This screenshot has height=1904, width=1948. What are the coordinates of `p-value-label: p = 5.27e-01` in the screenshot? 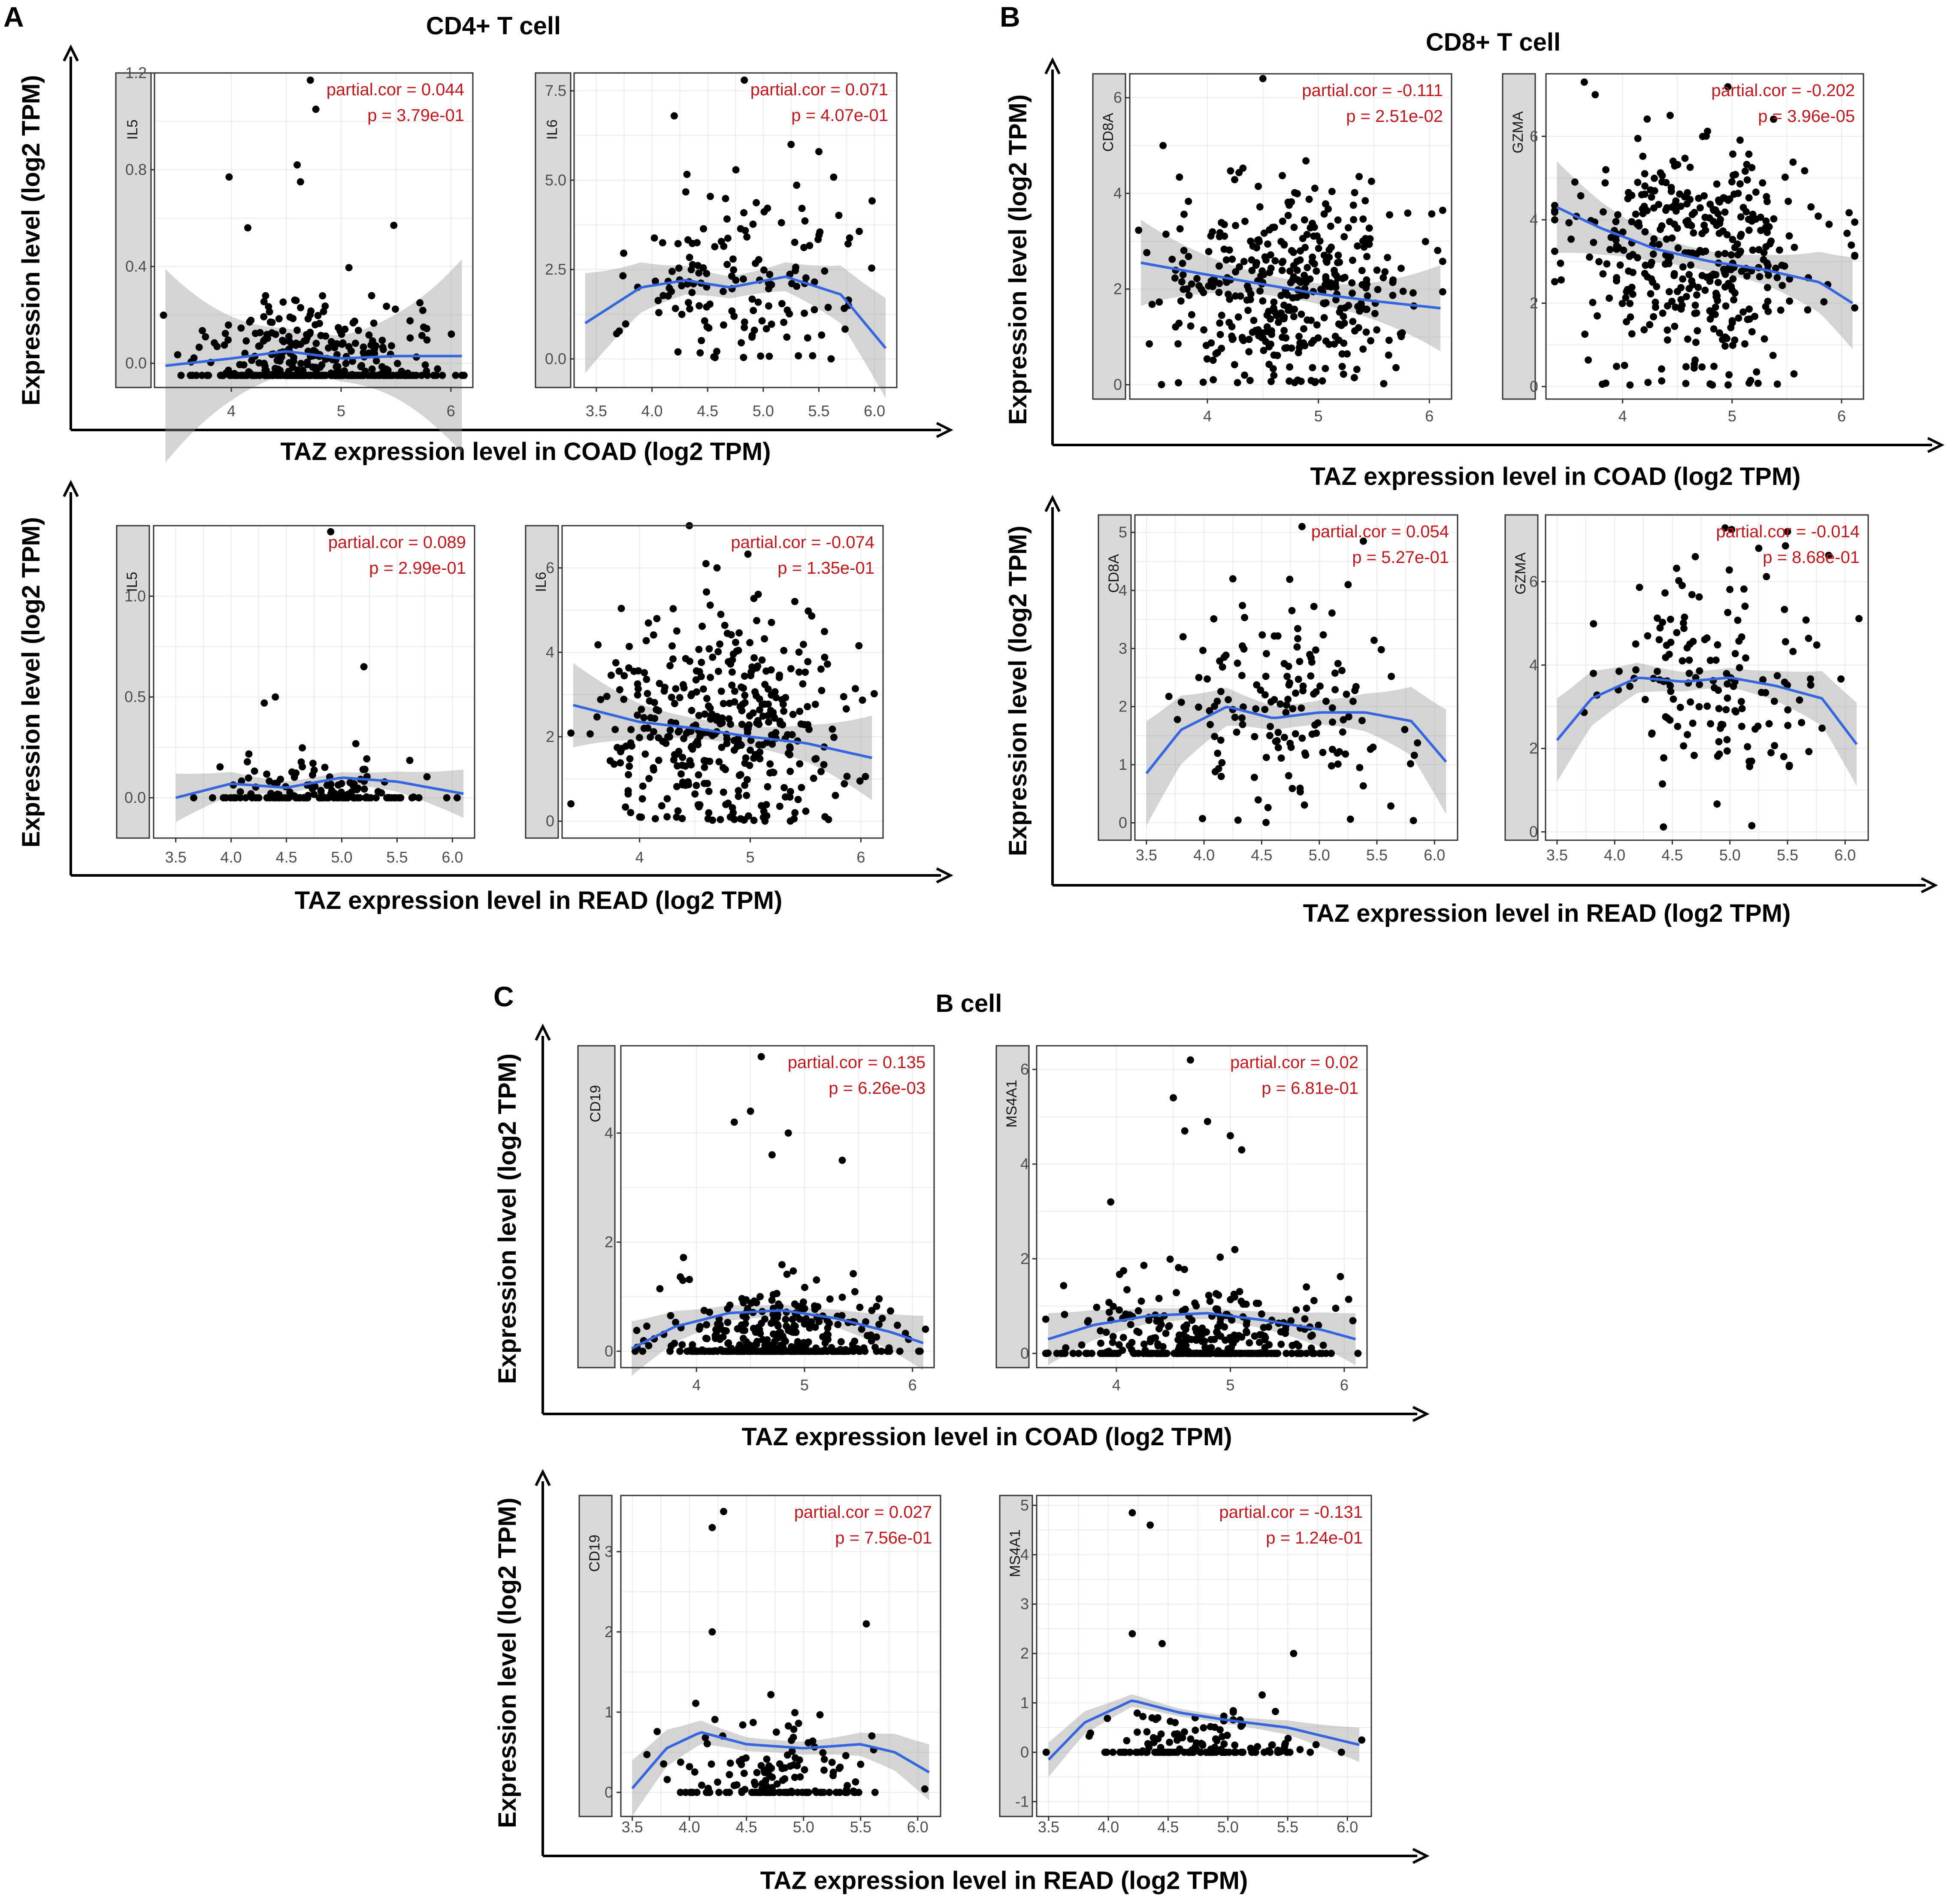 It's located at (1401, 557).